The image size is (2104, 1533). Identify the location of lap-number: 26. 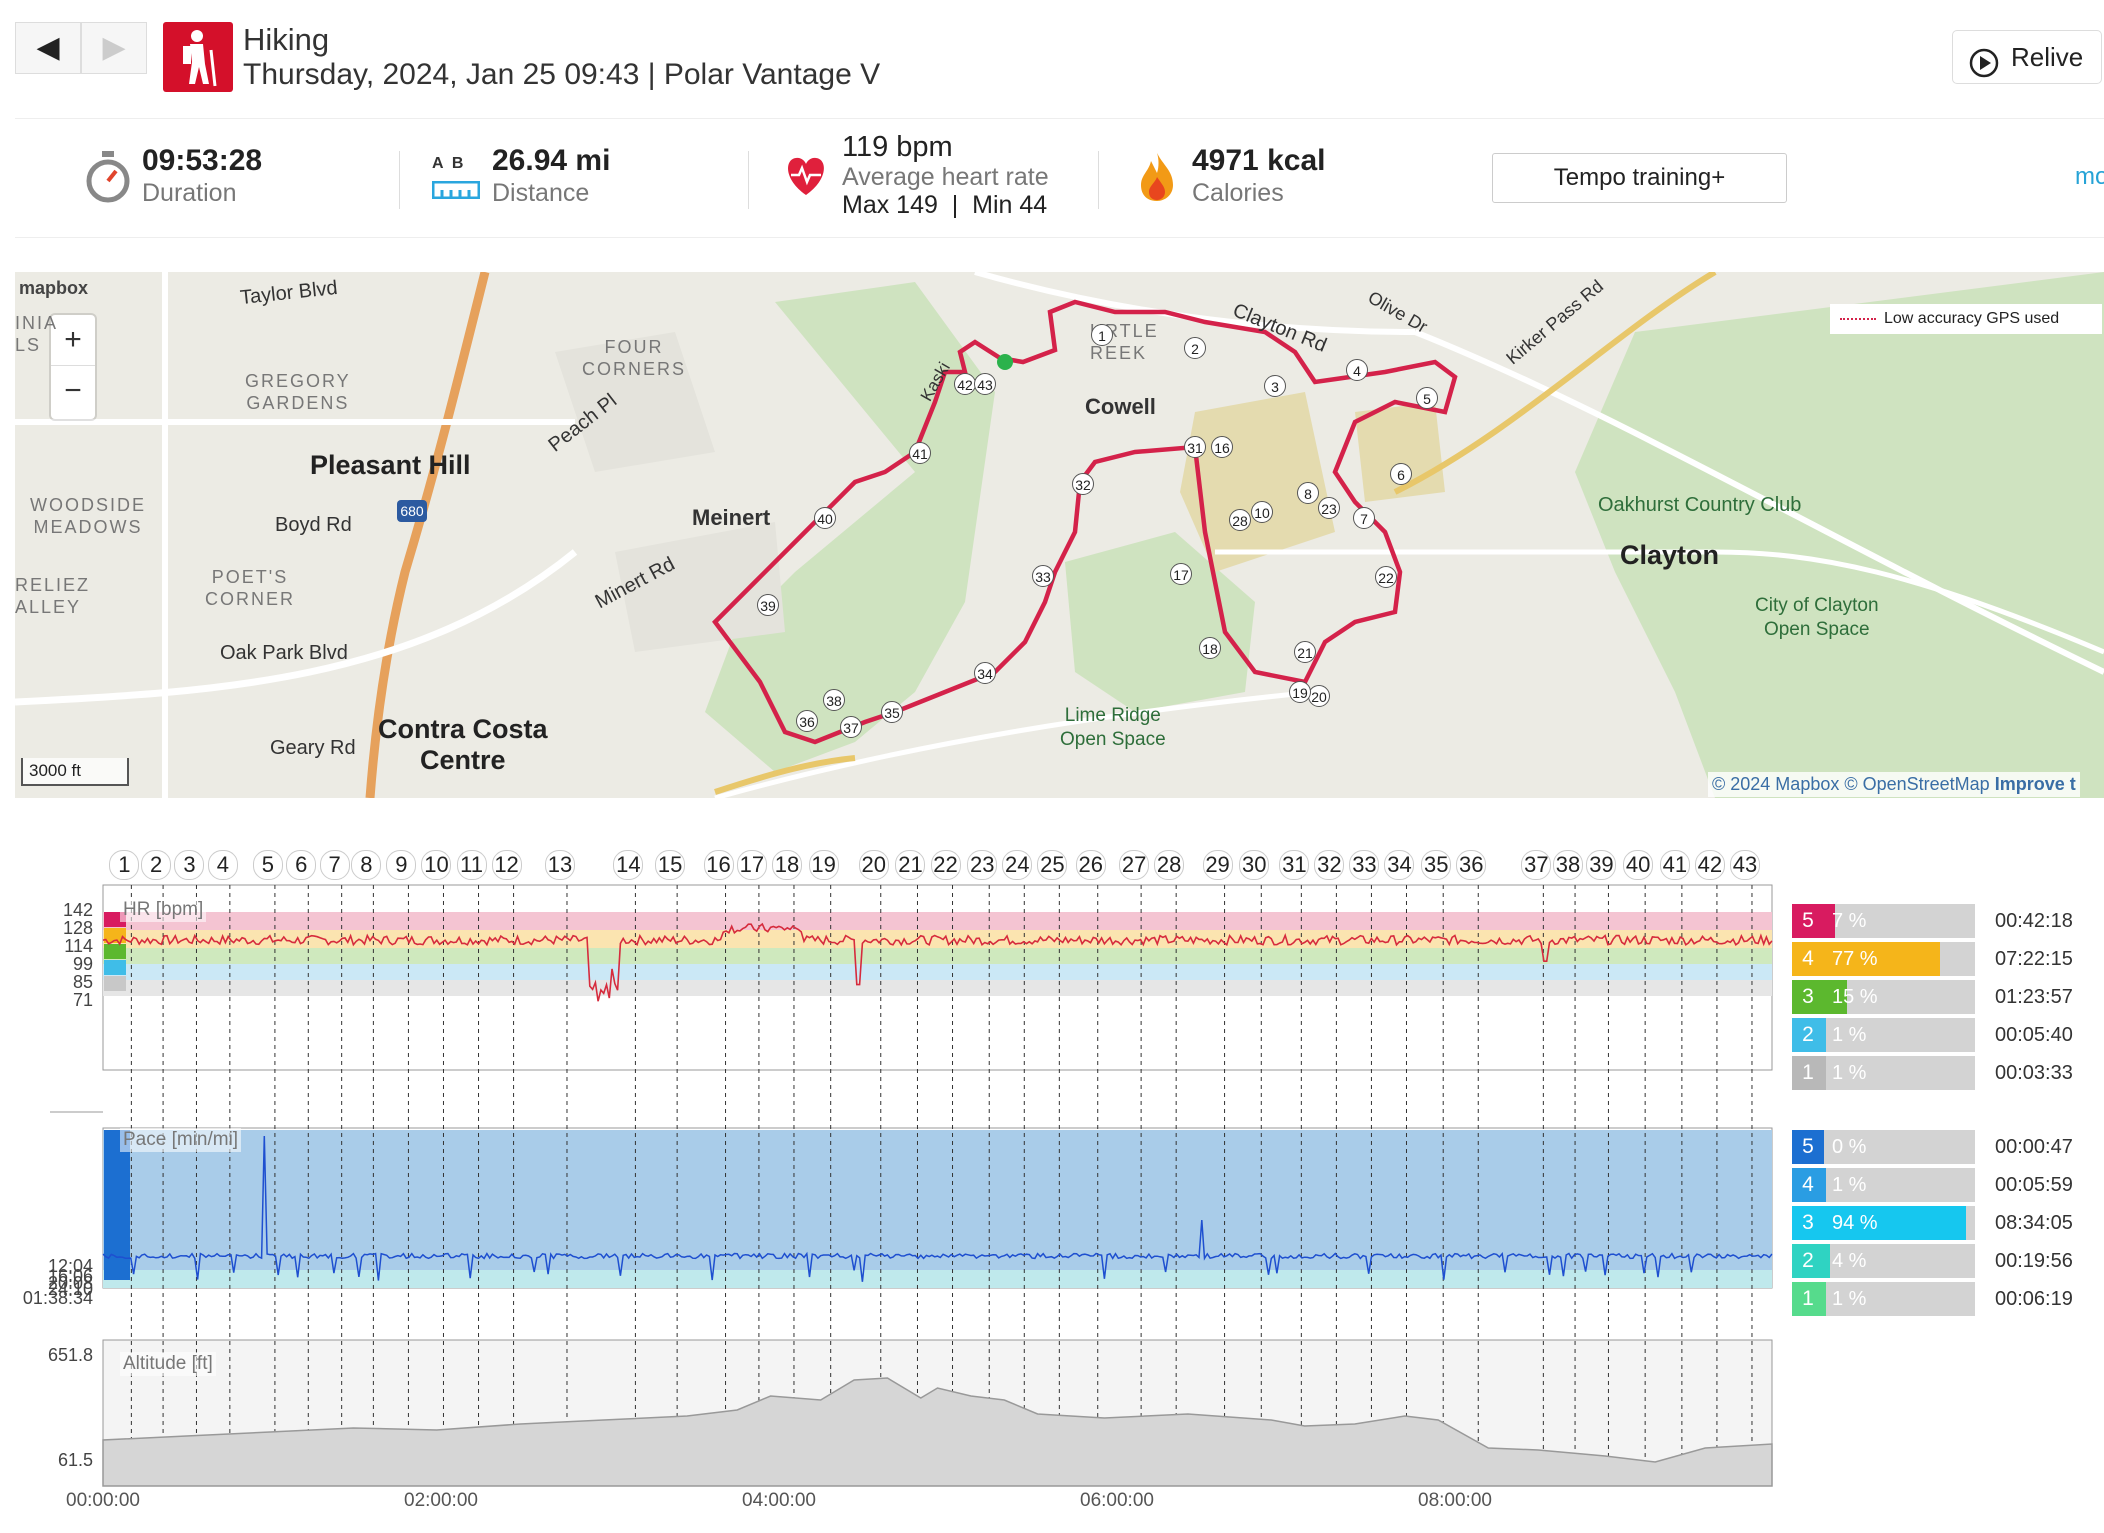
(1090, 865).